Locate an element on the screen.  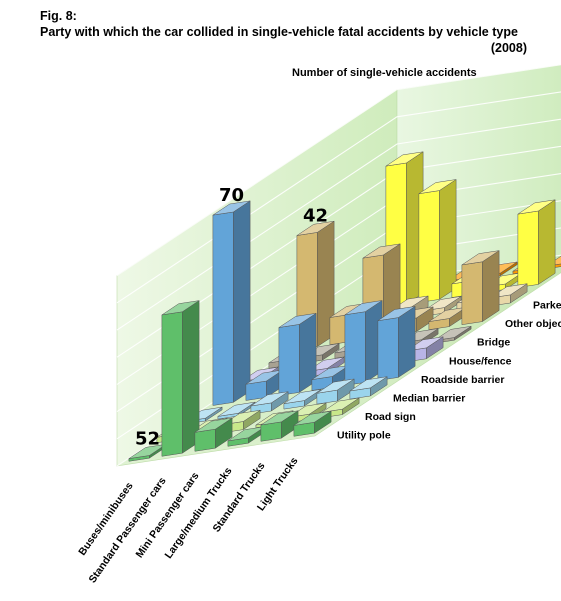
series-label: Bridge is located at coordinates (493, 343).